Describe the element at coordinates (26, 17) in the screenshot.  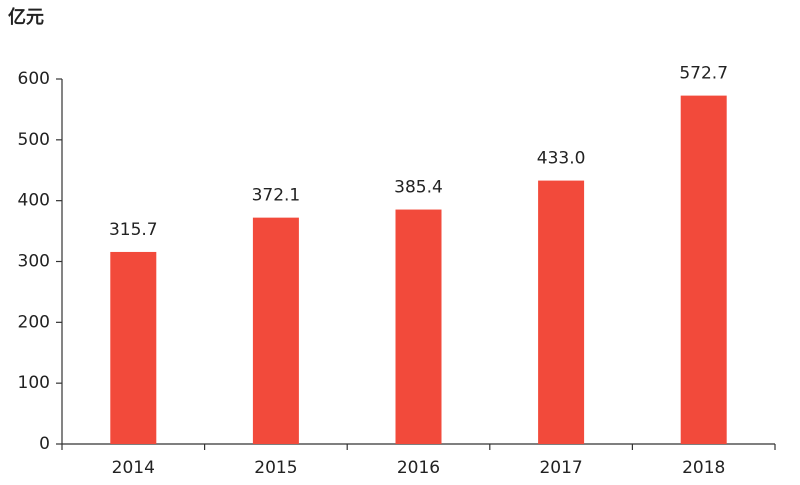
I see `y-axis-label: 亿元` at that location.